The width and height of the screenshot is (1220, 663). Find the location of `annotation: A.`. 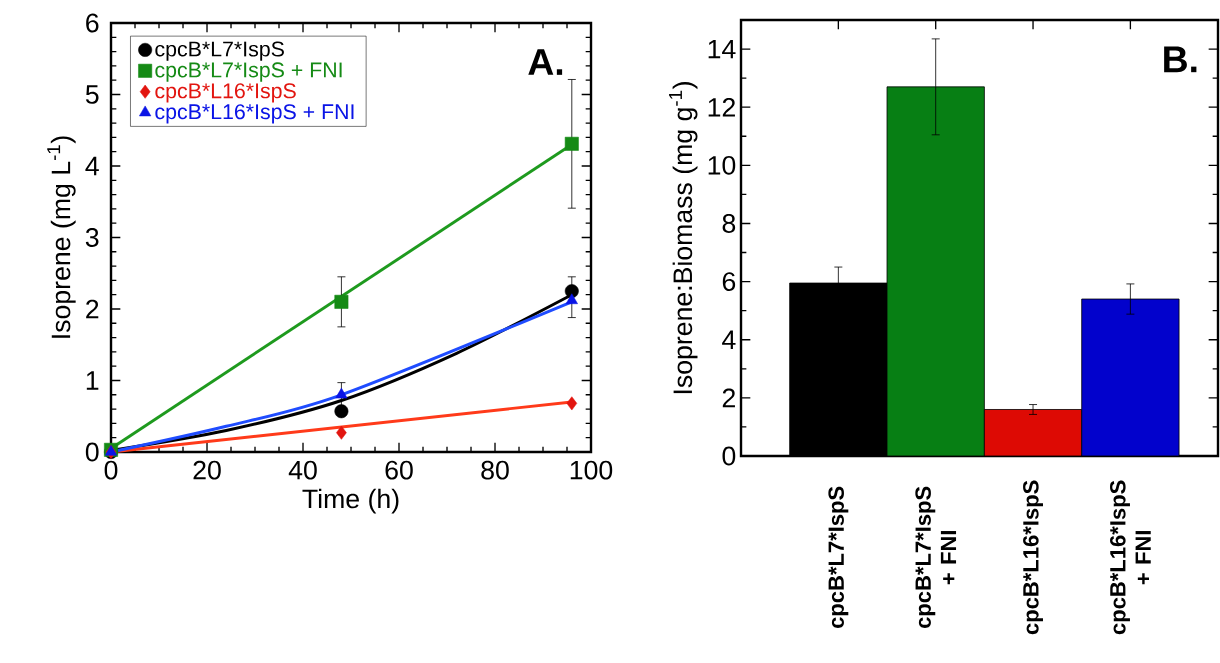

annotation: A. is located at coordinates (545, 62).